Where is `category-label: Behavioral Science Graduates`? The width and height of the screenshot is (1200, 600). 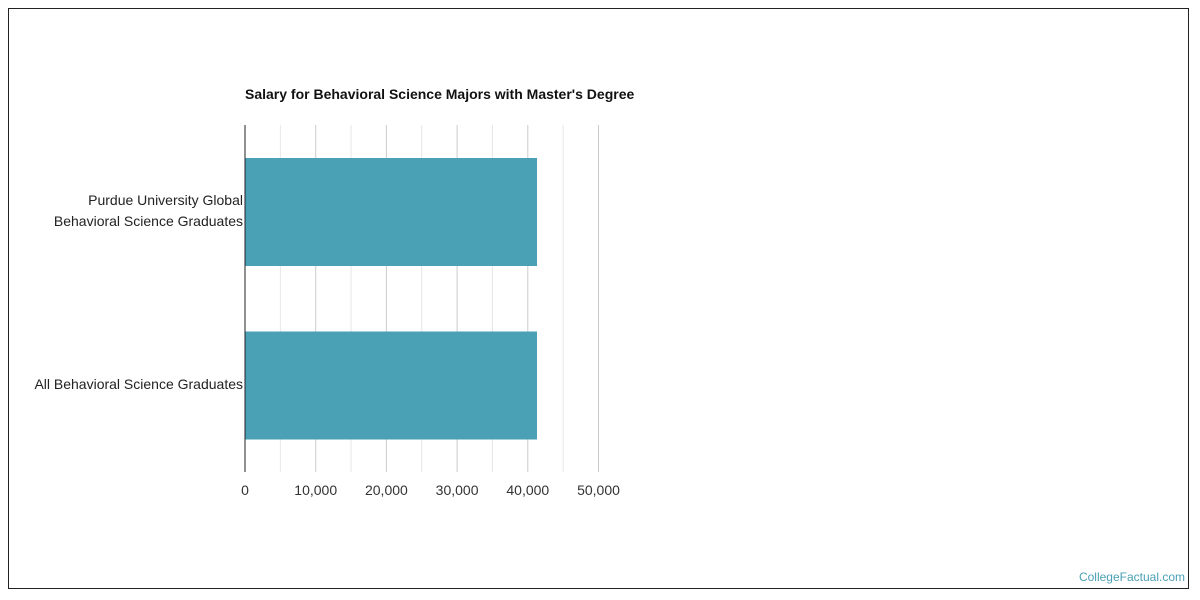 category-label: Behavioral Science Graduates is located at coordinates (148, 221).